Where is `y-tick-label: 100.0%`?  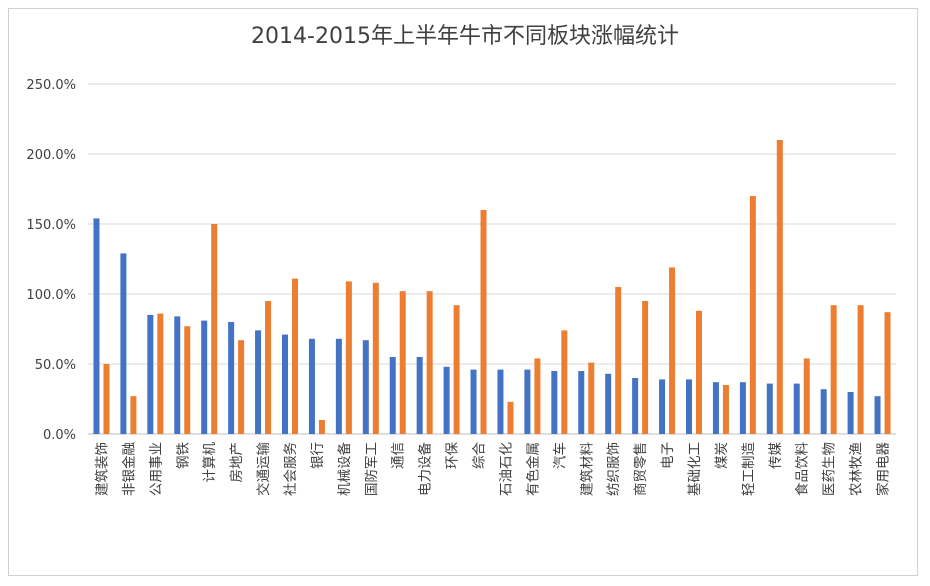 y-tick-label: 100.0% is located at coordinates (51, 295).